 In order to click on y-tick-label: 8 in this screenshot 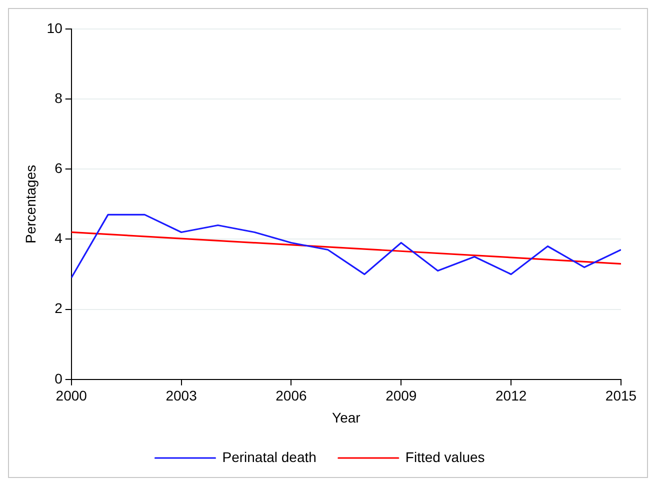, I will do `click(58, 98)`.